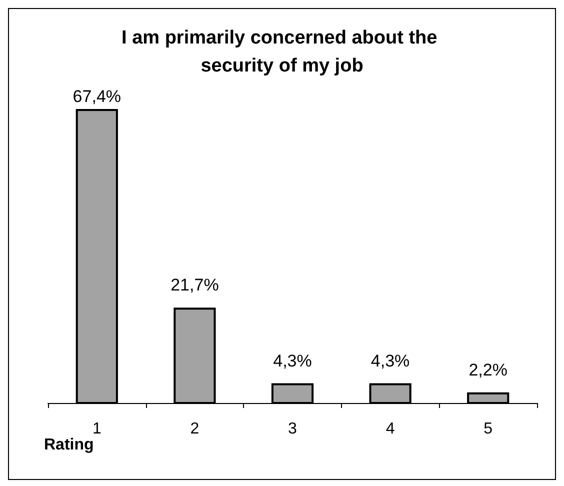 Image resolution: width=564 pixels, height=486 pixels. I want to click on x-tick-label: 2, so click(195, 429).